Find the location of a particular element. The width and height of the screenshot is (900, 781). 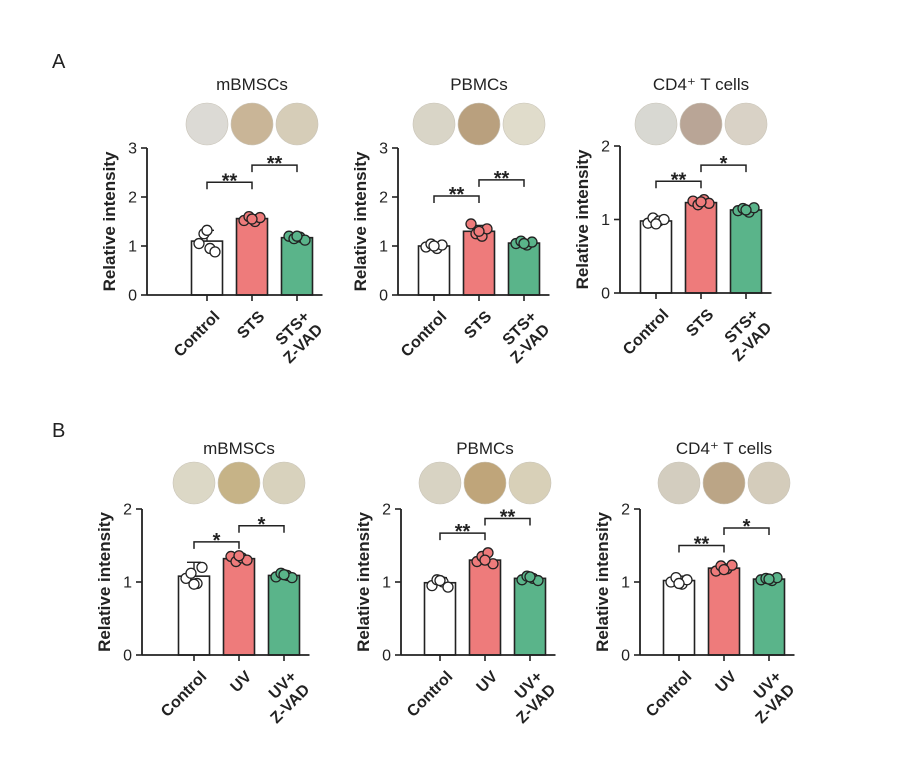

chart-title: mBMSCs is located at coordinates (239, 448).